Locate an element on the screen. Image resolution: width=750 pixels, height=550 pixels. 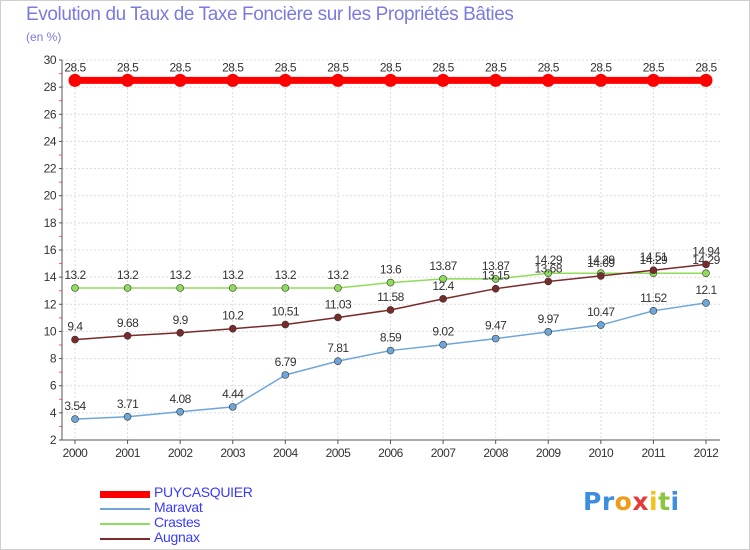
data-label-maravat: 6.79 is located at coordinates (286, 362).